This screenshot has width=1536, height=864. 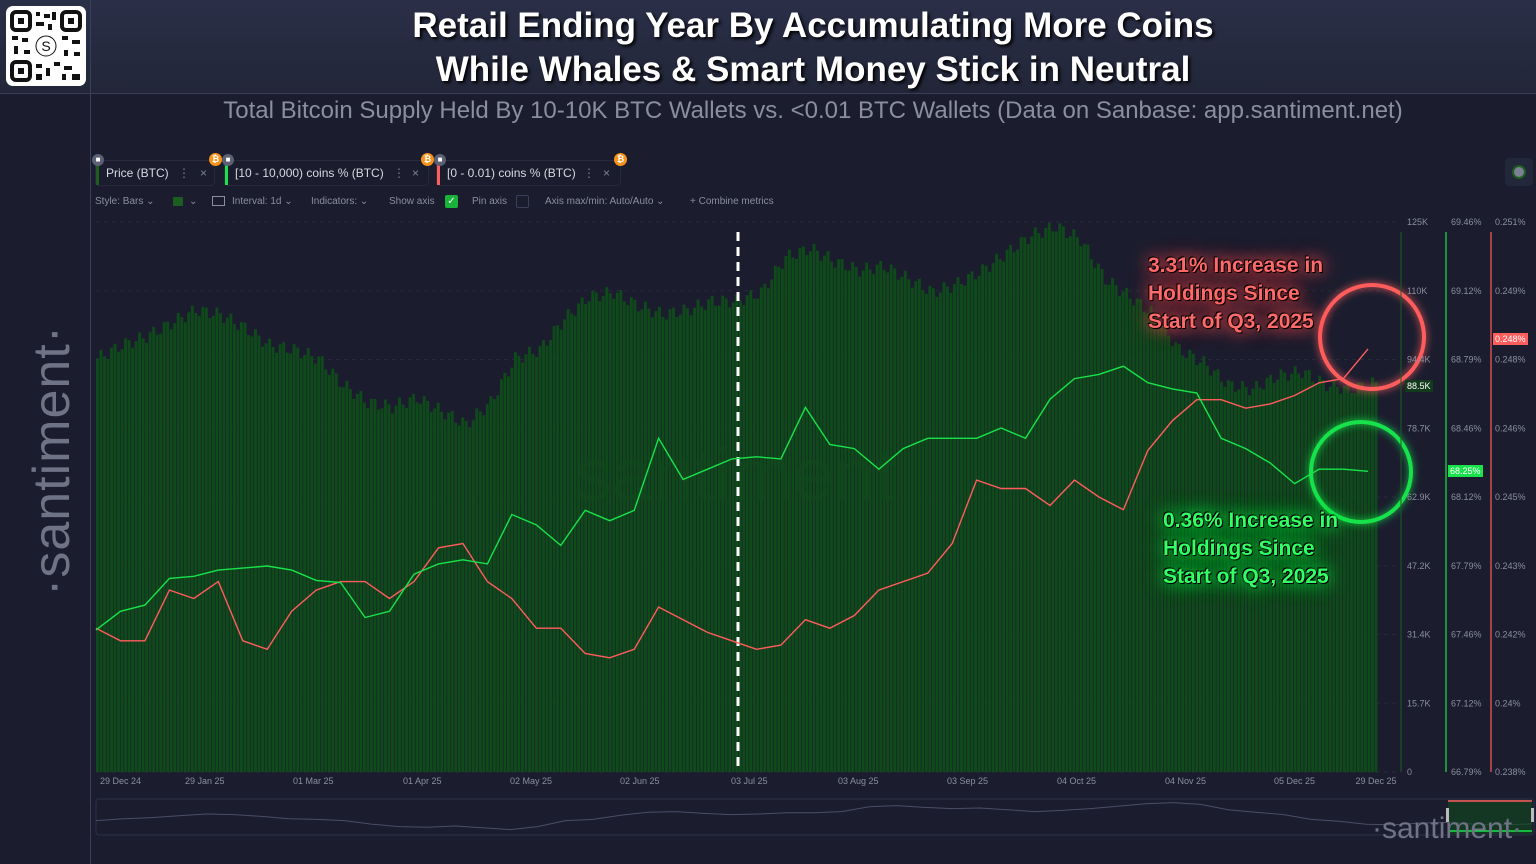 What do you see at coordinates (528, 173) in the screenshot?
I see `metric-tab-retail: [0 - 0.01) coins % (BTC) ⋮ ×` at bounding box center [528, 173].